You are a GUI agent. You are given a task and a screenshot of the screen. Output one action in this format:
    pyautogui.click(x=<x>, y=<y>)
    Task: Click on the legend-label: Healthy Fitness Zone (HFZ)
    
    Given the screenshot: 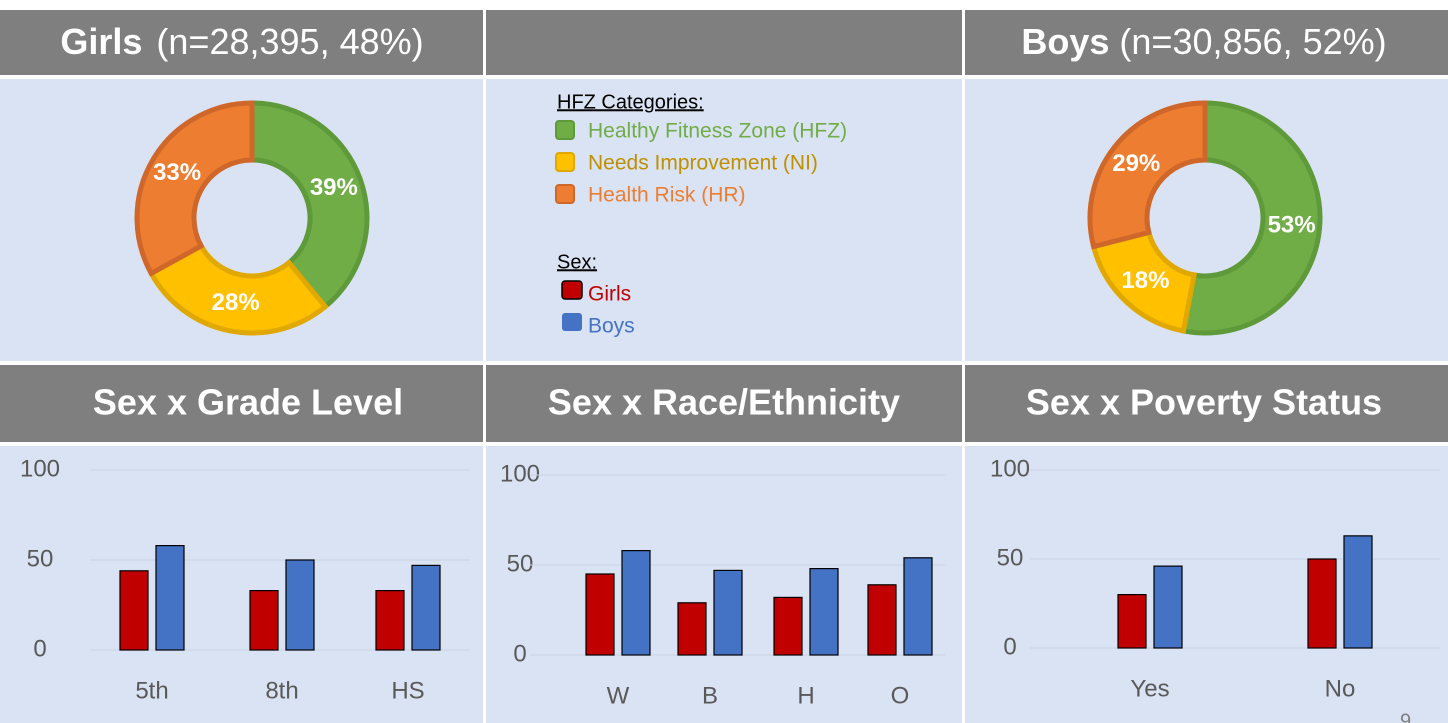 What is the action you would take?
    pyautogui.click(x=717, y=131)
    